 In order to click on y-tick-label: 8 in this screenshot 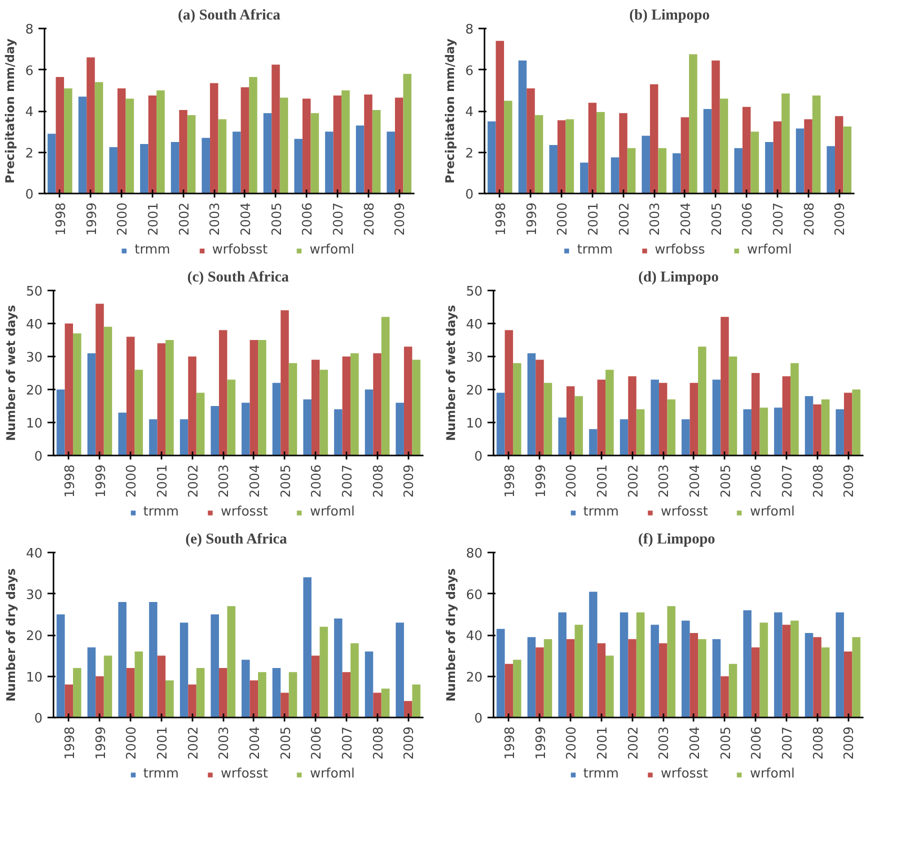, I will do `click(29, 30)`.